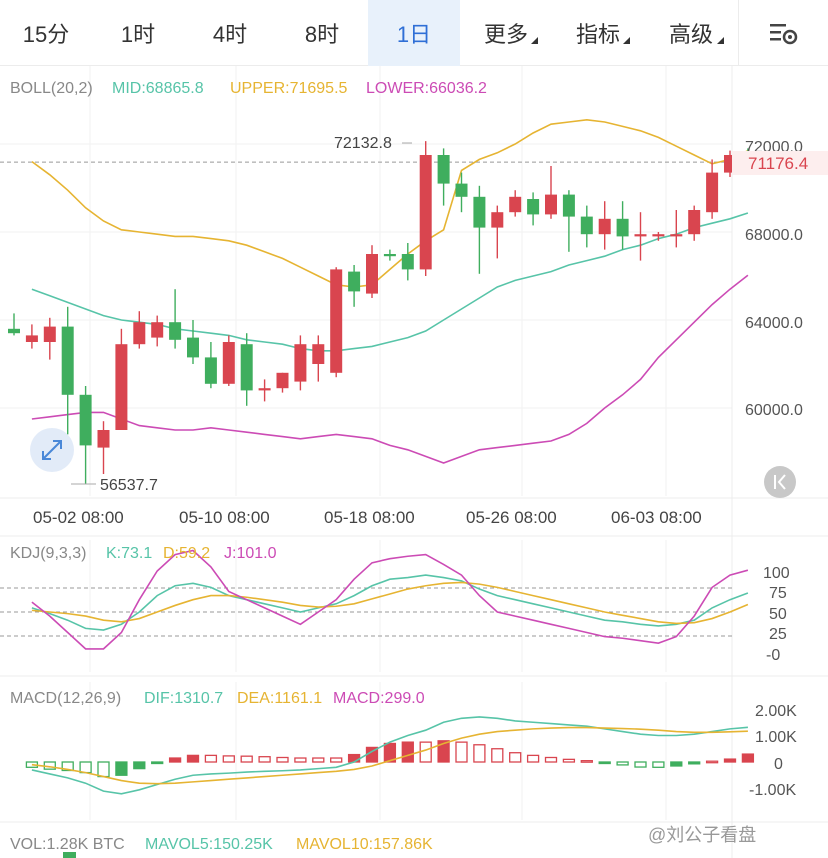 This screenshot has height=858, width=828. I want to click on tab-label: 指标, so click(597, 34).